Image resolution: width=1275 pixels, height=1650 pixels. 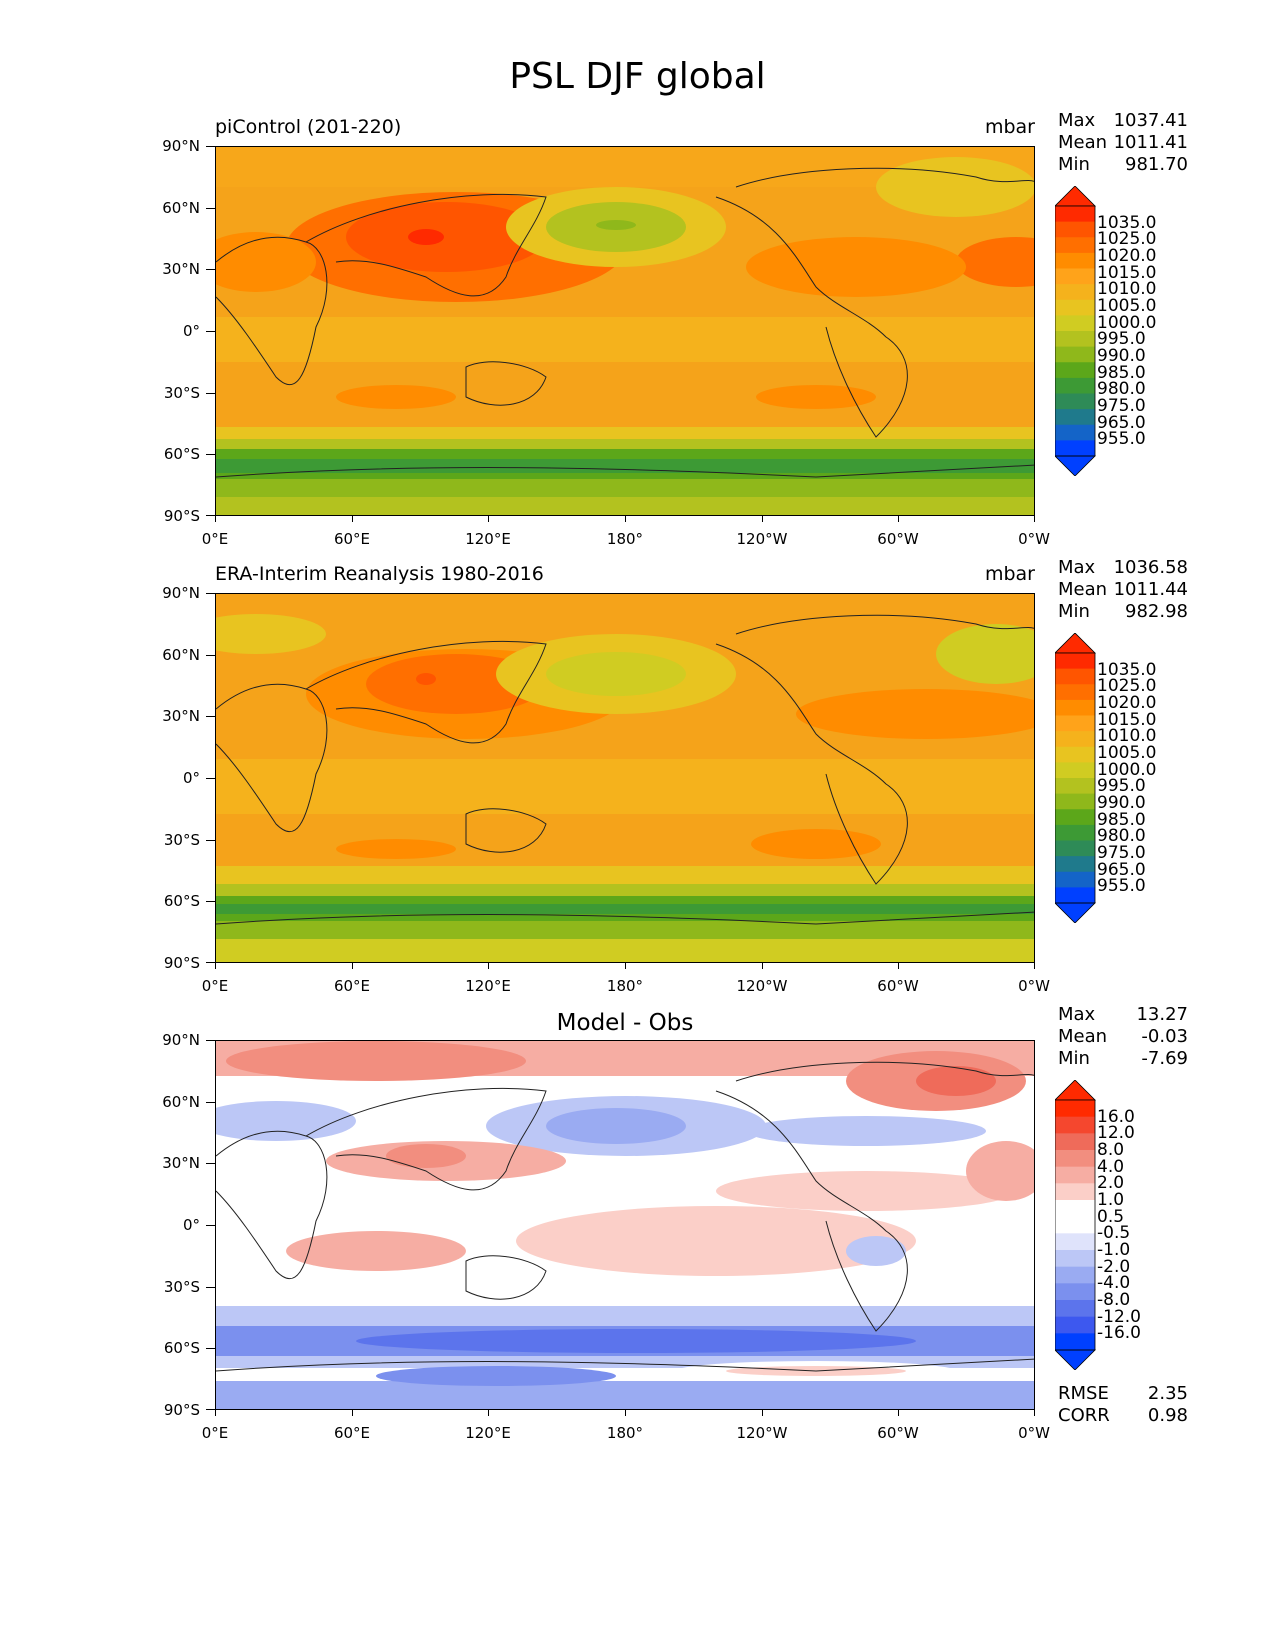 I want to click on stat-value: -0.03, so click(x=1164, y=1036).